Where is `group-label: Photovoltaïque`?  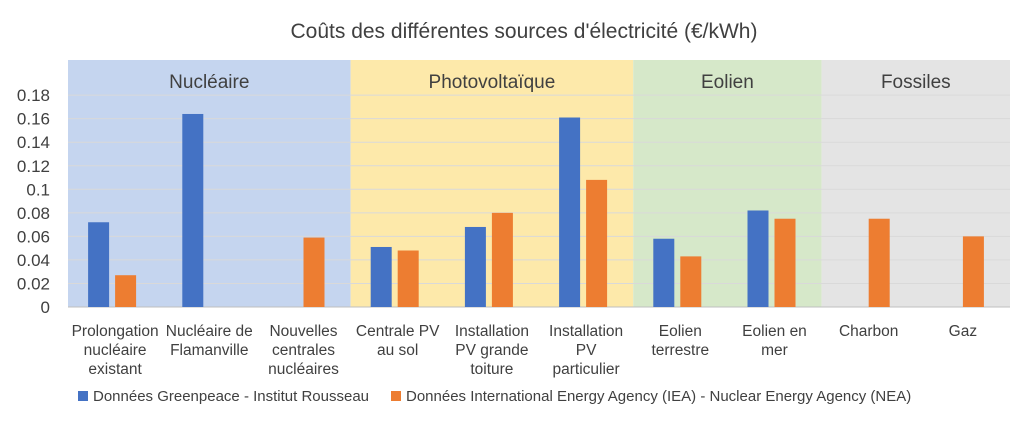
group-label: Photovoltaïque is located at coordinates (492, 82).